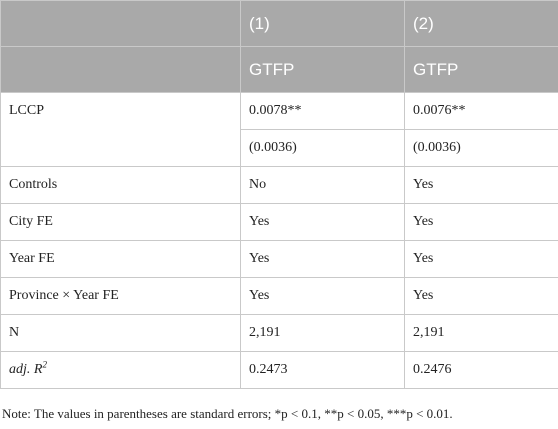  What do you see at coordinates (322, 333) in the screenshot?
I see `cell-n-1: 2,191` at bounding box center [322, 333].